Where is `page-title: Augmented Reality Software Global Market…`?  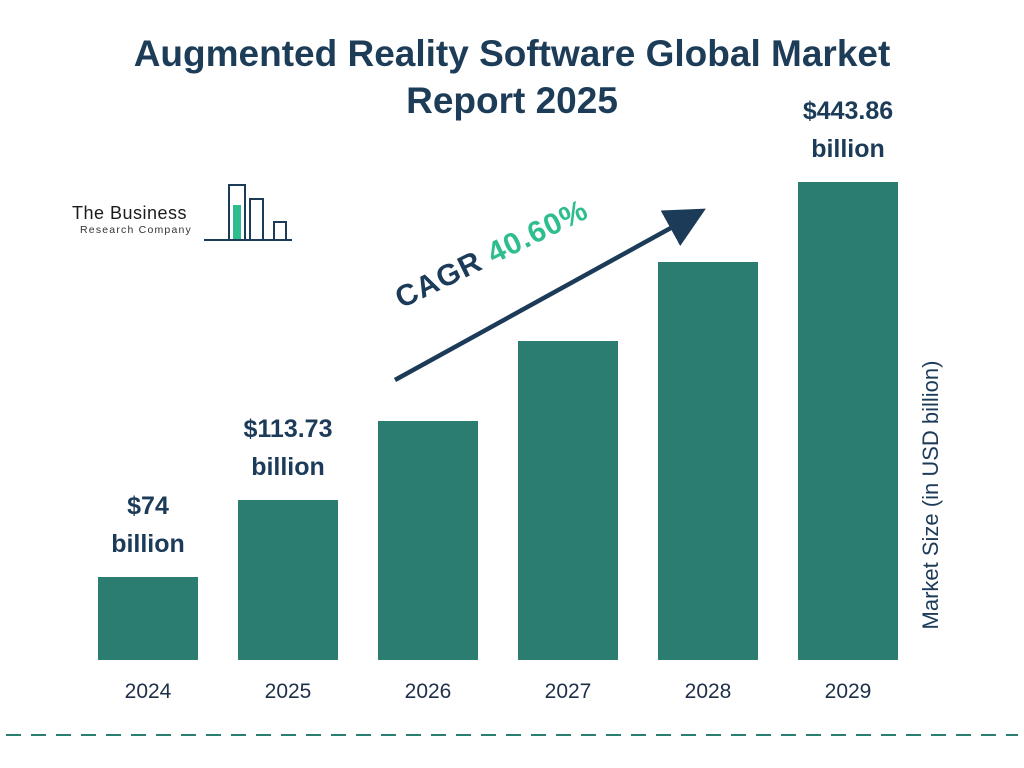 page-title: Augmented Reality Software Global Market… is located at coordinates (512, 77).